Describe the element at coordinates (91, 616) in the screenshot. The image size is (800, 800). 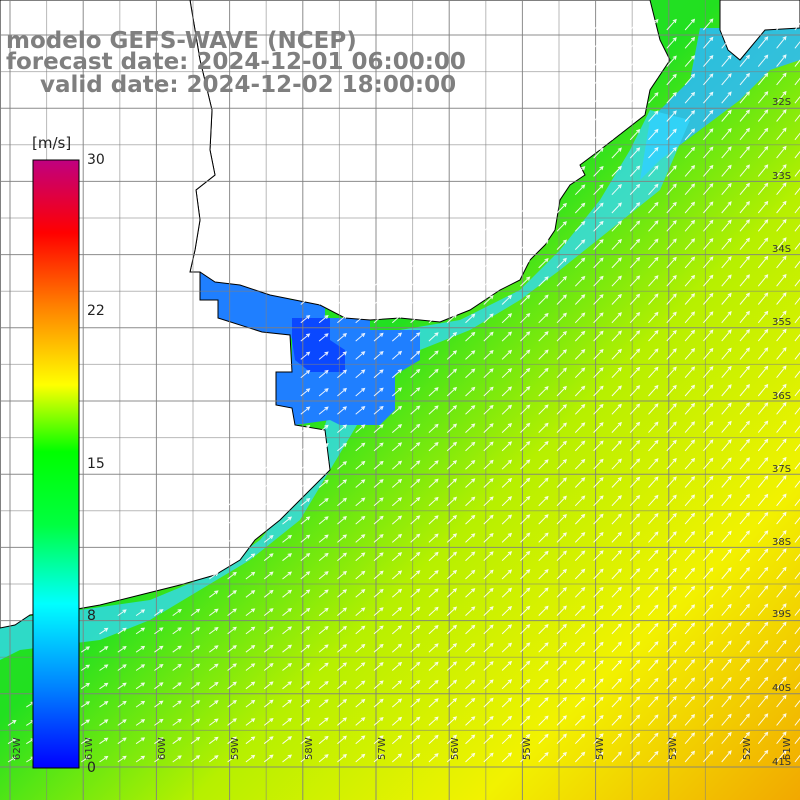
I see `colorbar-tick-8: 8` at that location.